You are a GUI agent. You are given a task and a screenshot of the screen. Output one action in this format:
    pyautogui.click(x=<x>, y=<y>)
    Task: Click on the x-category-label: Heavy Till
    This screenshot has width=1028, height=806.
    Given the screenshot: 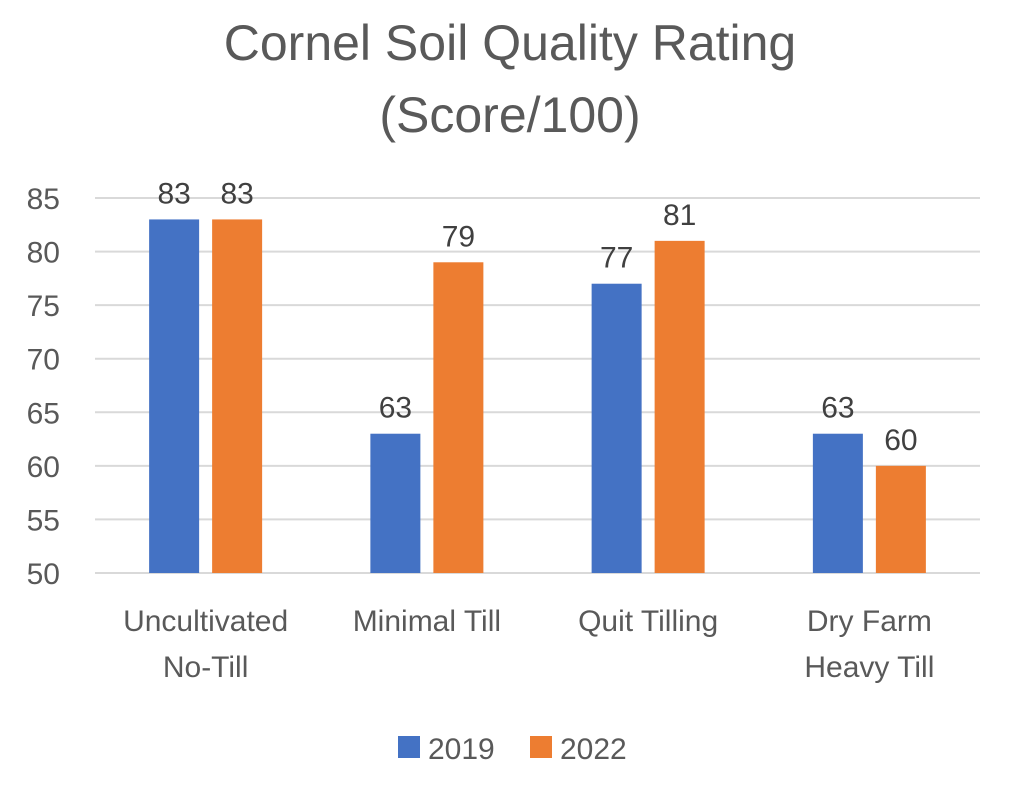 What is the action you would take?
    pyautogui.click(x=869, y=667)
    